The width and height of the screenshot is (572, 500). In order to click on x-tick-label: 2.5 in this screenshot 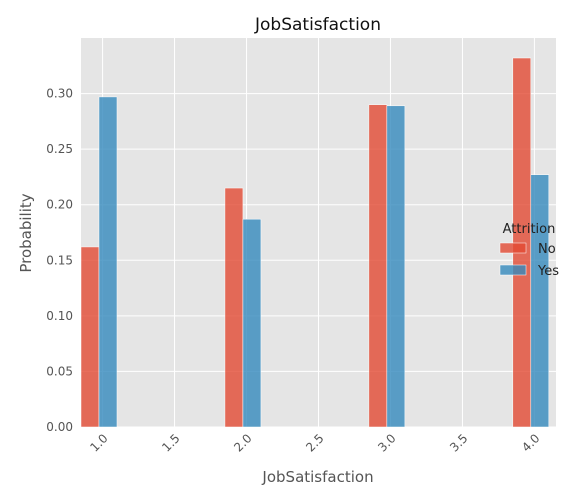, I will do `click(314, 442)`.